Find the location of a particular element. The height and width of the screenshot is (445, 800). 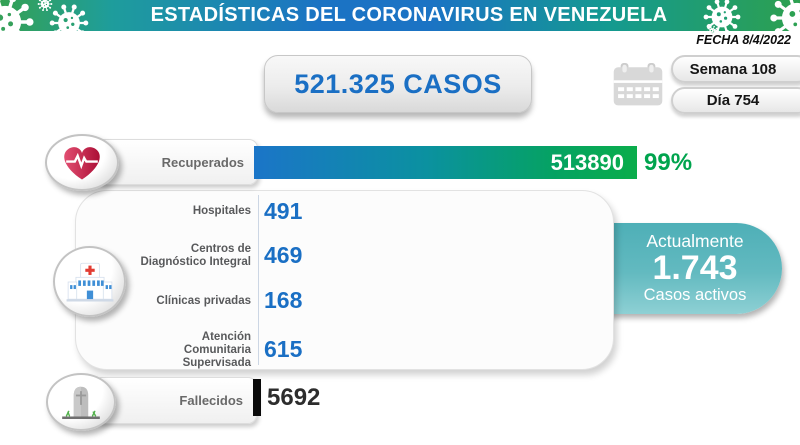

active-title: Actualmente is located at coordinates (695, 241).